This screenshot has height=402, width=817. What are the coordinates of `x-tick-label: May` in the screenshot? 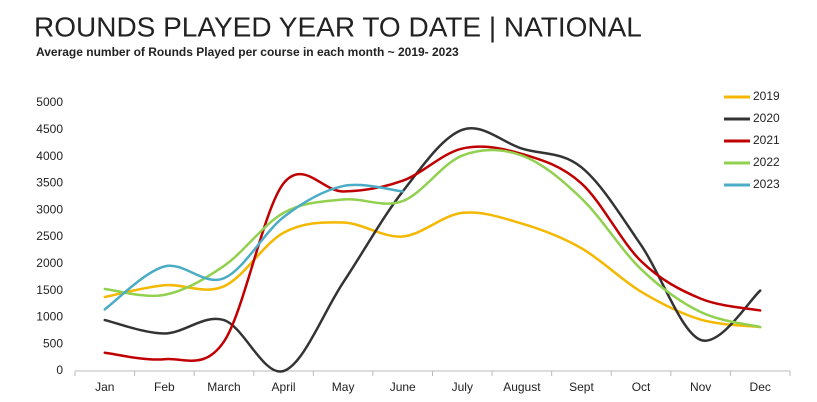 It's located at (343, 387).